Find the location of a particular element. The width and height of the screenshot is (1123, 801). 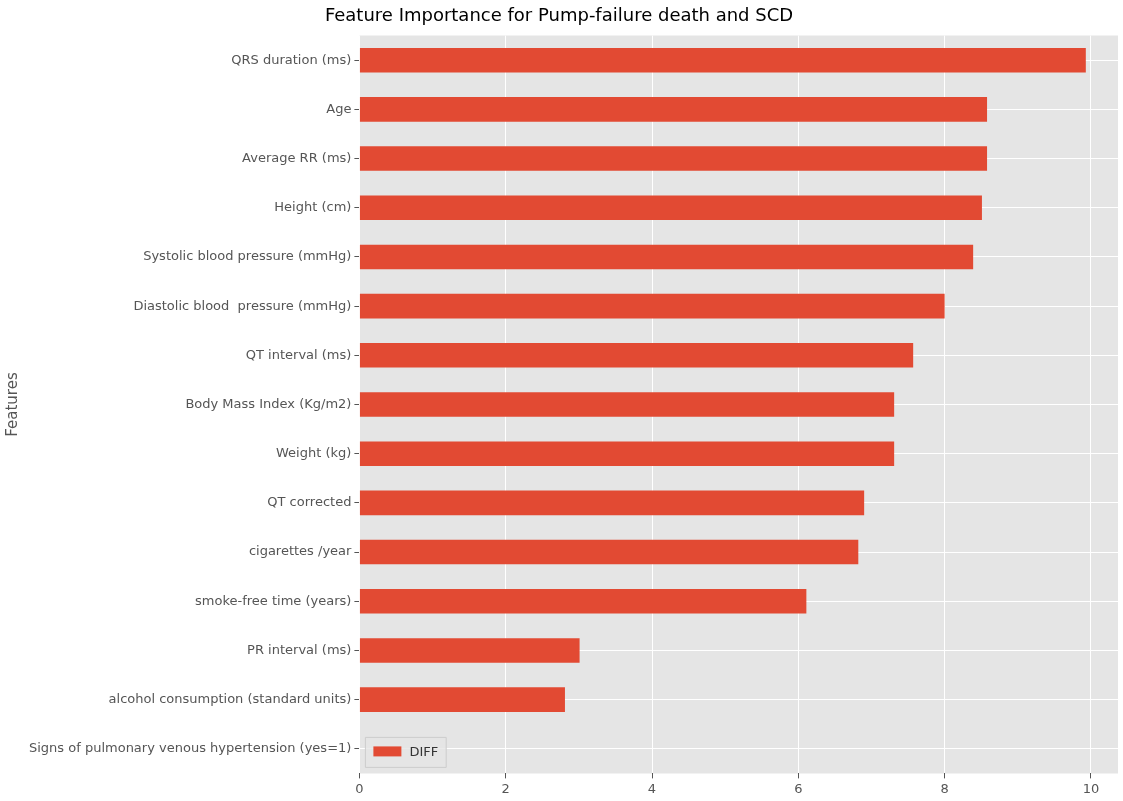

legend-label: DIFF is located at coordinates (424, 751).